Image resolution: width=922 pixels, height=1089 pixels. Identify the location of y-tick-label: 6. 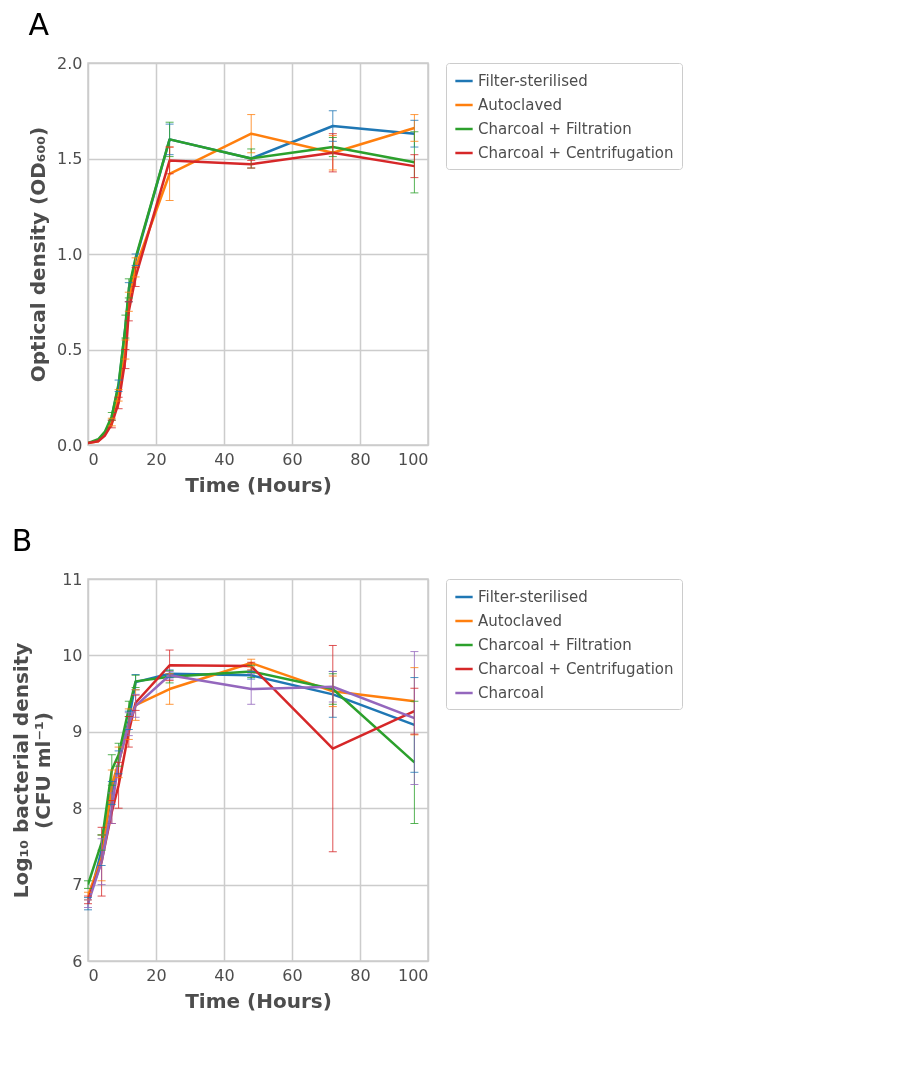
(77, 961).